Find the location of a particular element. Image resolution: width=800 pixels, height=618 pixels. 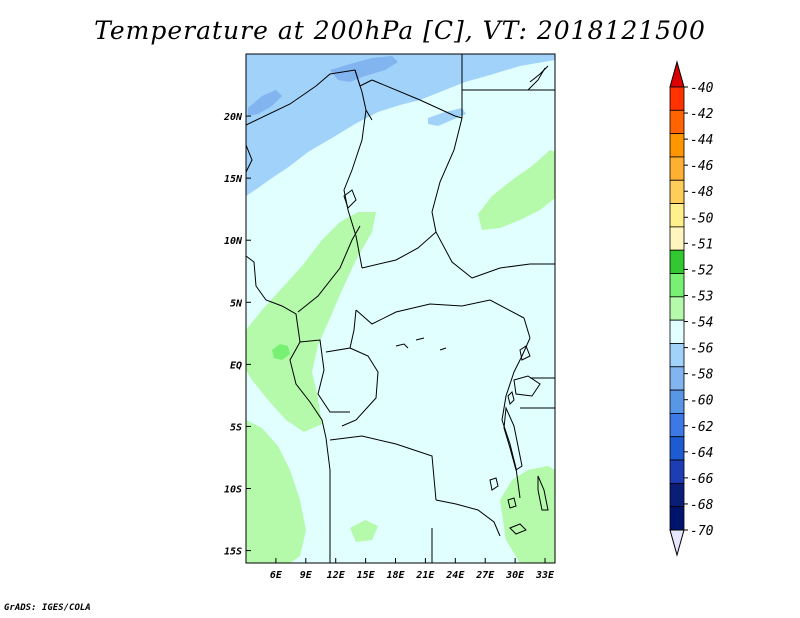

lake-kariba is located at coordinates (518, 529).